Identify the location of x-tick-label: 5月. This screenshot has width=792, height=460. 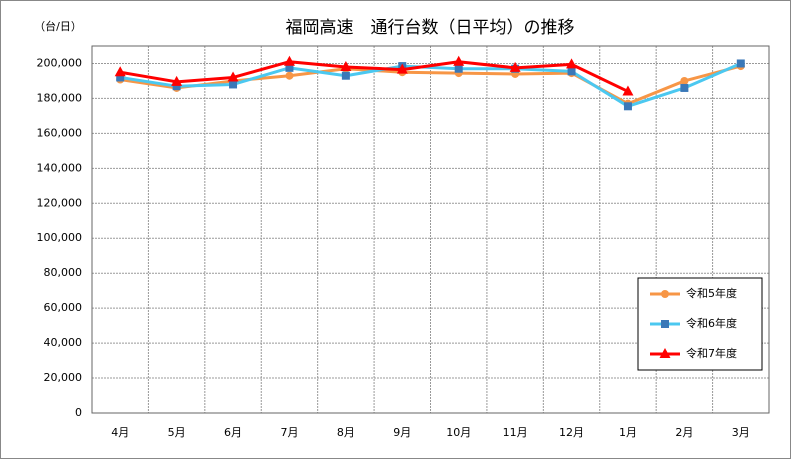
(177, 432).